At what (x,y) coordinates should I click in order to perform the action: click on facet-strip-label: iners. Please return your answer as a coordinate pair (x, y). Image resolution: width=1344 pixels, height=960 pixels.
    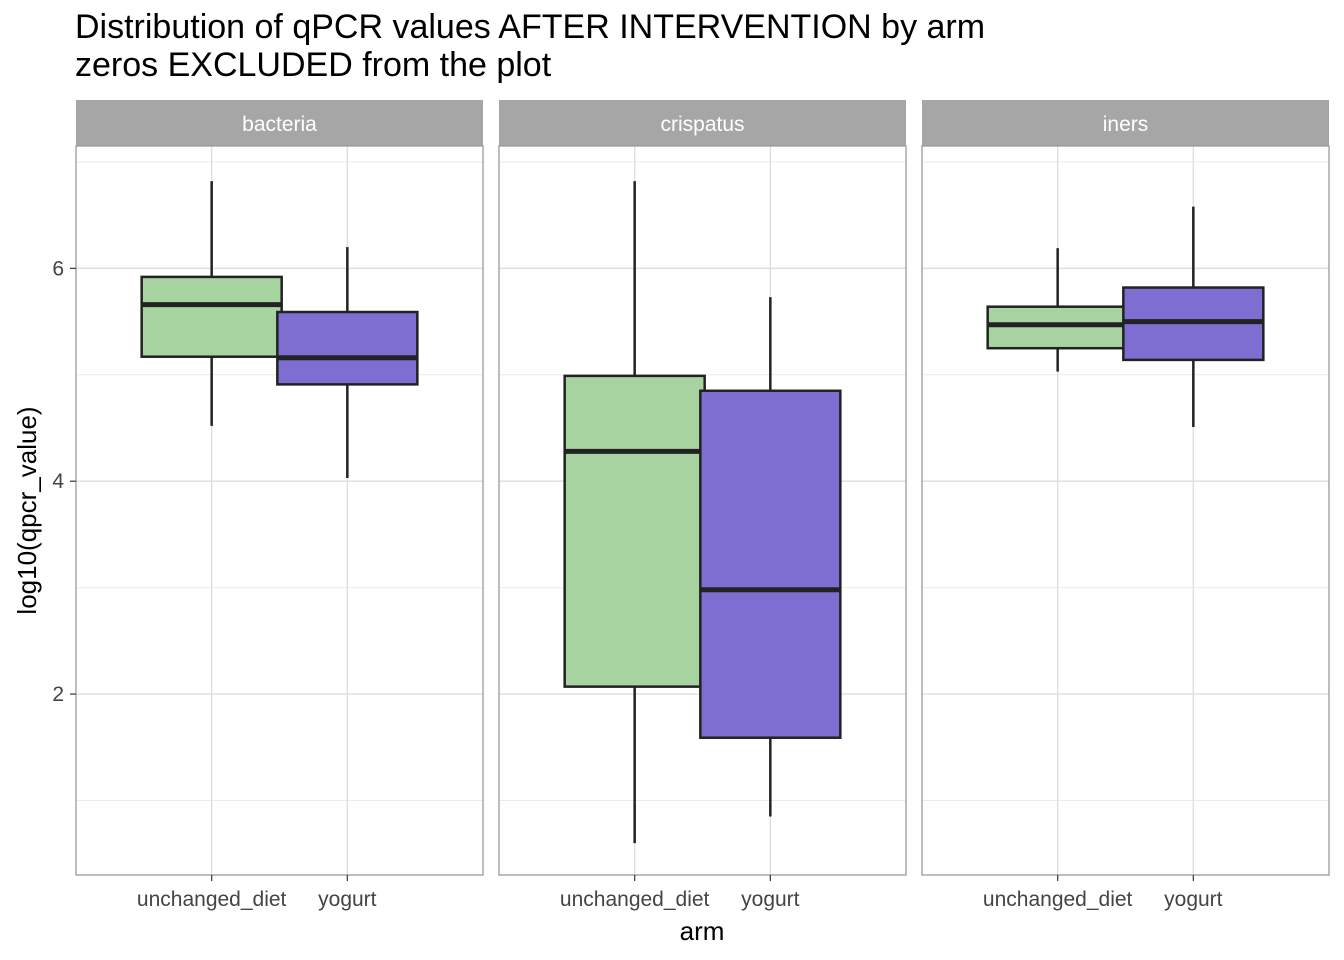
    Looking at the image, I should click on (1126, 124).